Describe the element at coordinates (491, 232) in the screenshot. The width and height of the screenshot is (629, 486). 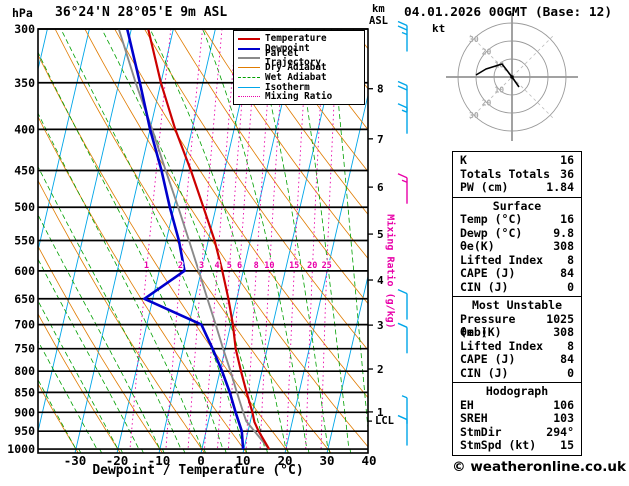
I see `index-label: Dewp (°C)` at that location.